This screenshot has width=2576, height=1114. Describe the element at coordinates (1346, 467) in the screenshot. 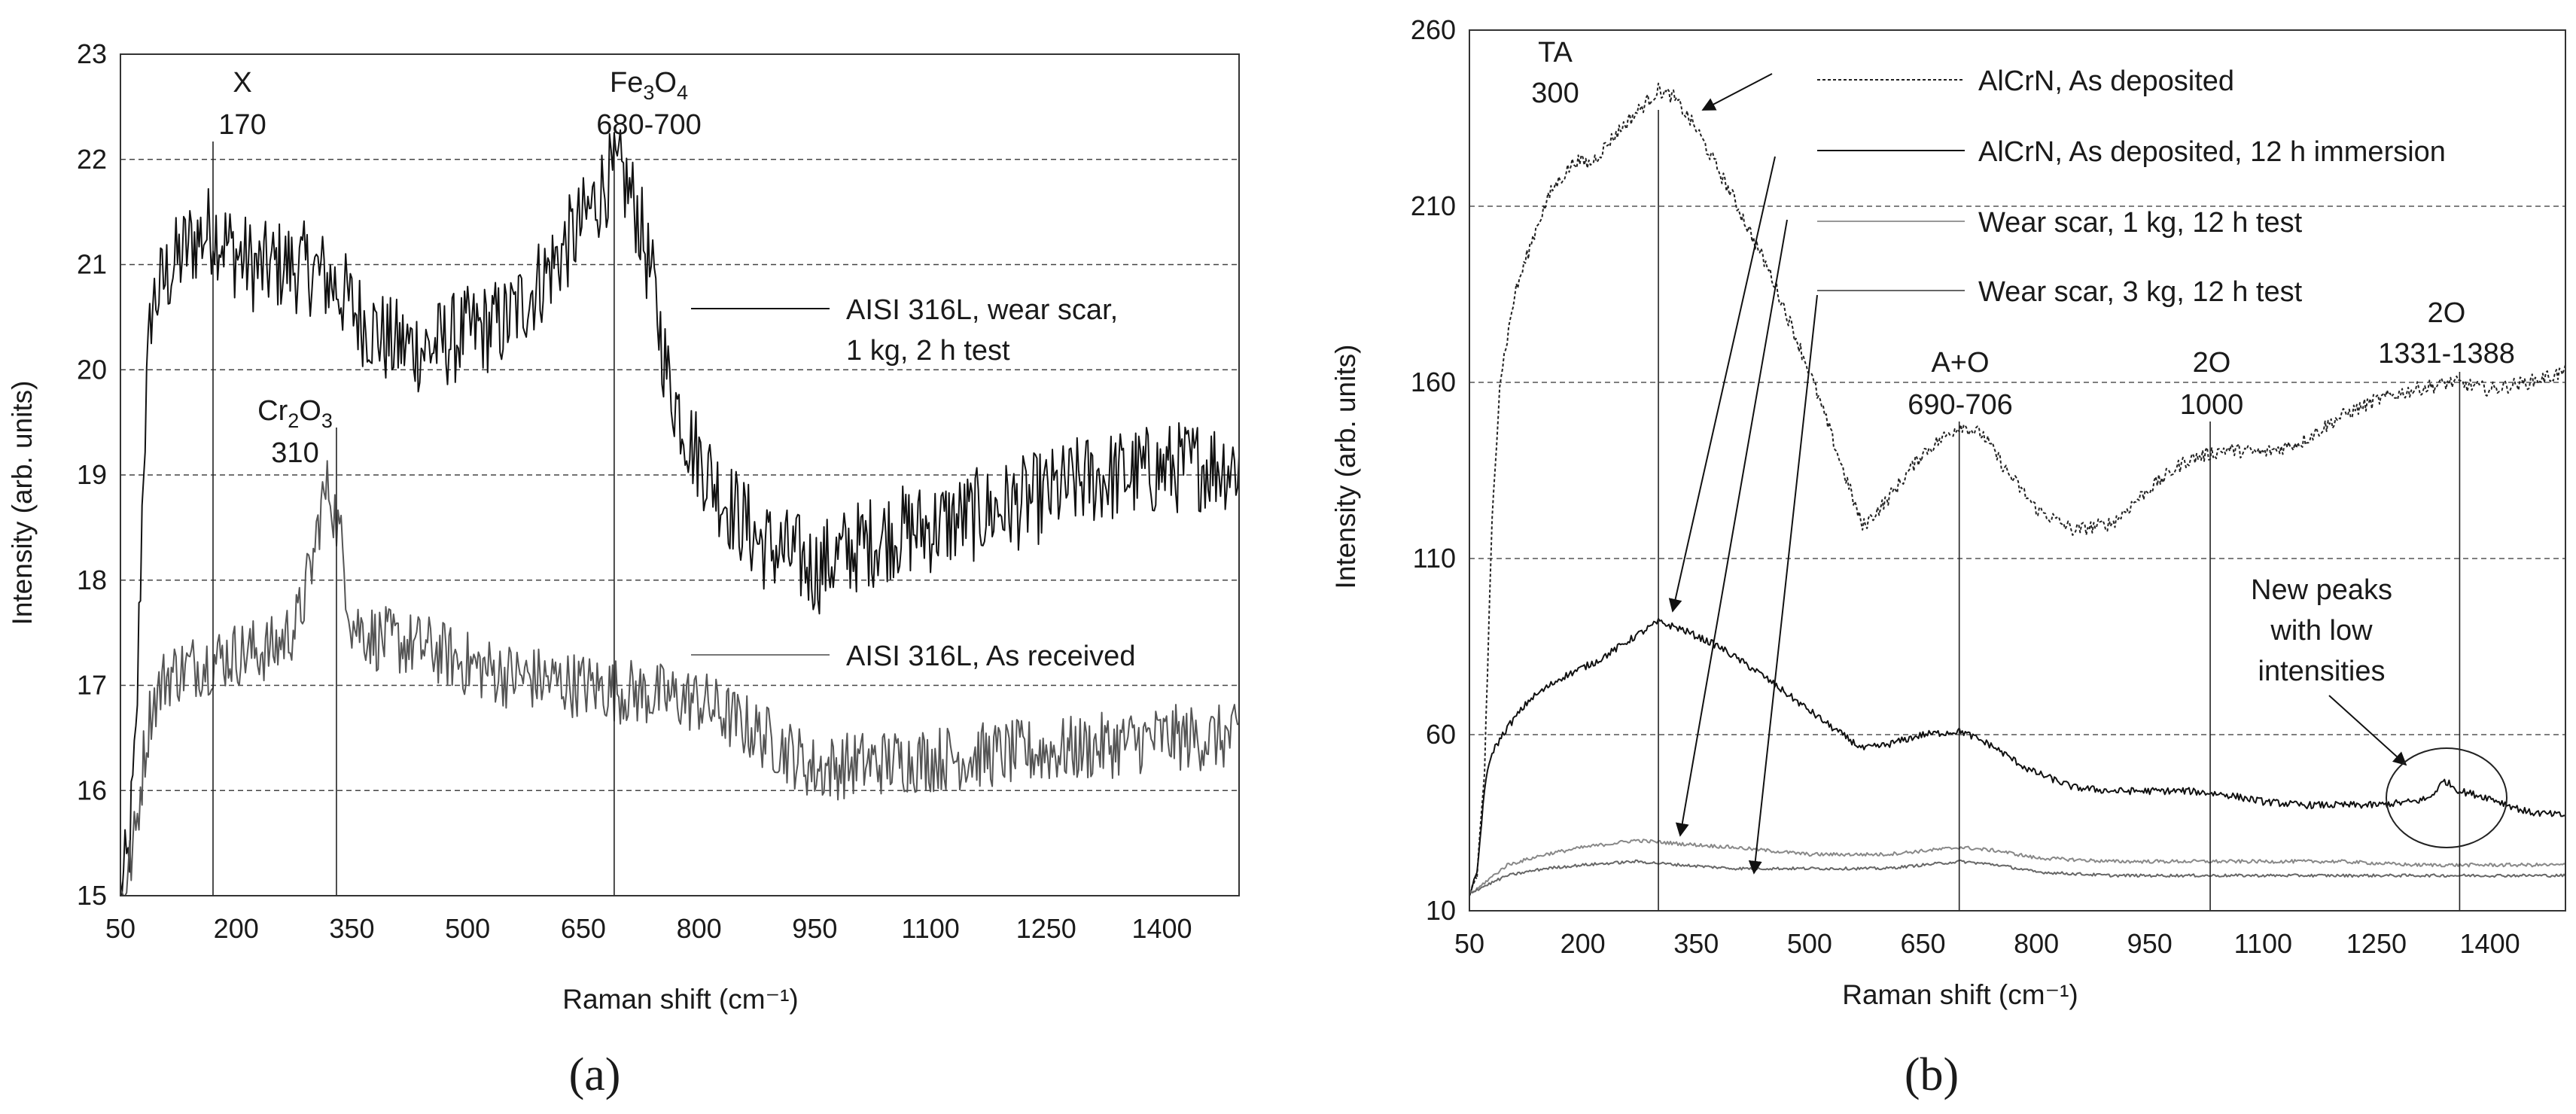

I see `panel-b-y-axis-label: Intensity (arb. units)` at that location.